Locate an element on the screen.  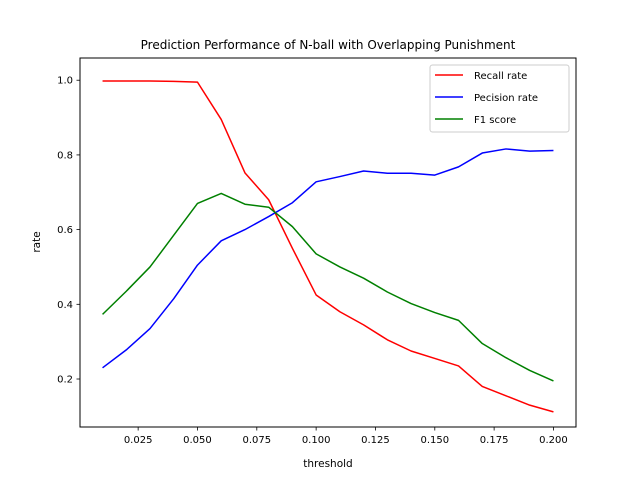
x-axis-label: threshold is located at coordinates (327, 464).